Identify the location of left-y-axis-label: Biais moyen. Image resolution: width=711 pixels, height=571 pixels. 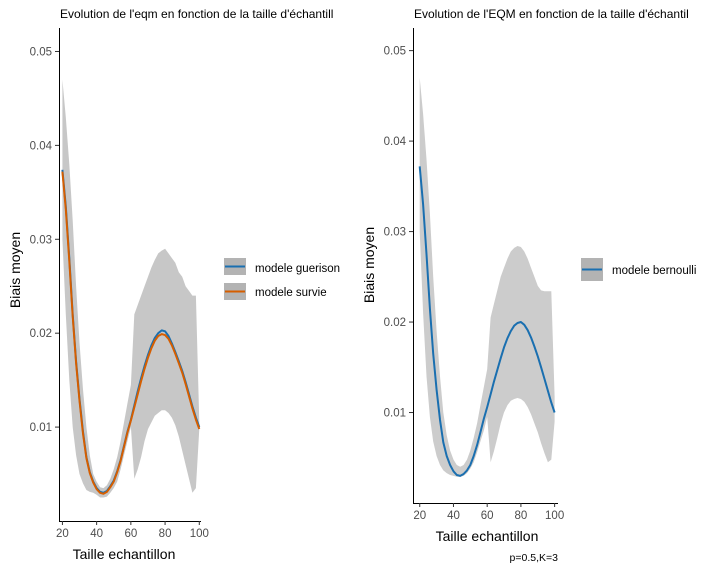
(15, 270).